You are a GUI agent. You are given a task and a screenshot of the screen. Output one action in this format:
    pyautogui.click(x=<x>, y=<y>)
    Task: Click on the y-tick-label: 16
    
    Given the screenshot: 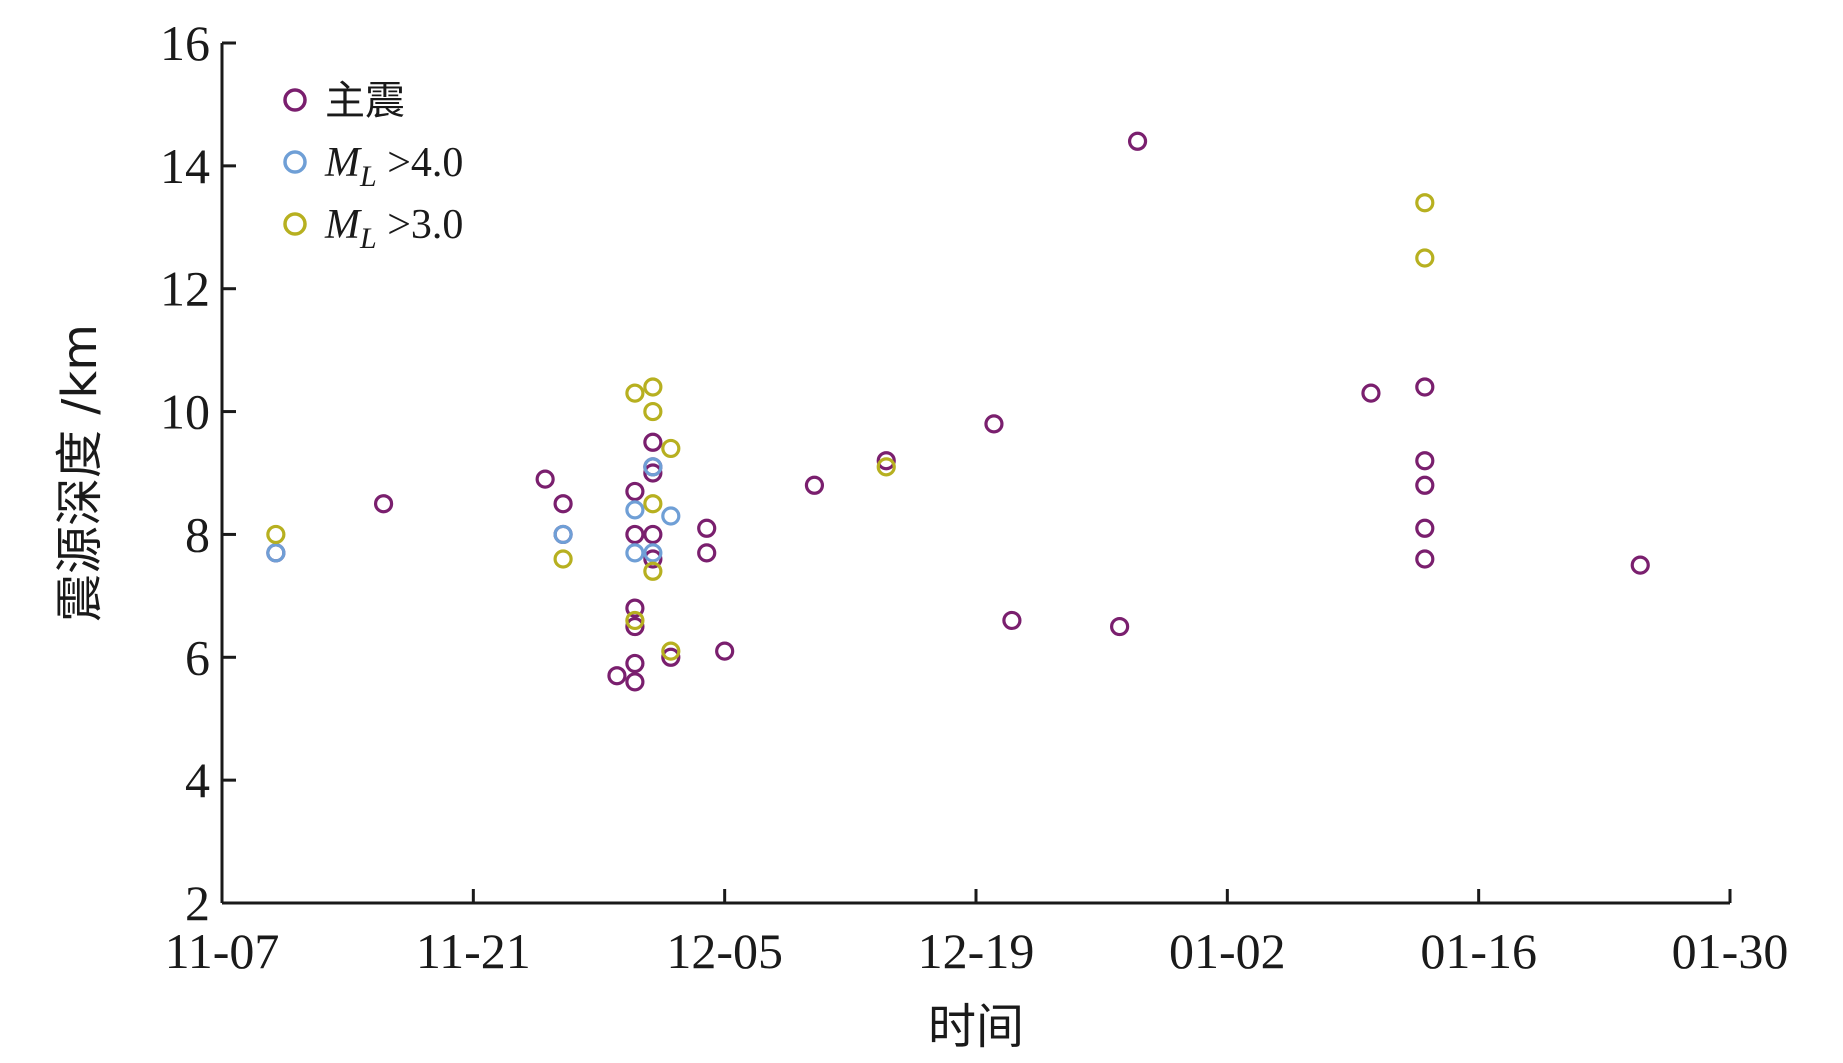 What is the action you would take?
    pyautogui.click(x=185, y=43)
    